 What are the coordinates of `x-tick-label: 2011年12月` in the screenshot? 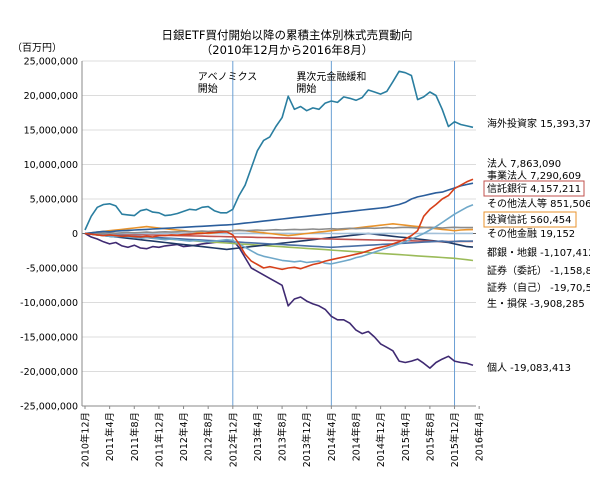 It's located at (159, 439).